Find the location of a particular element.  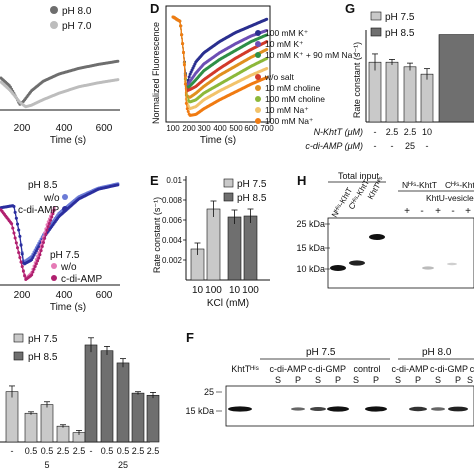

x-tick-label: 100 is located at coordinates (250, 290).